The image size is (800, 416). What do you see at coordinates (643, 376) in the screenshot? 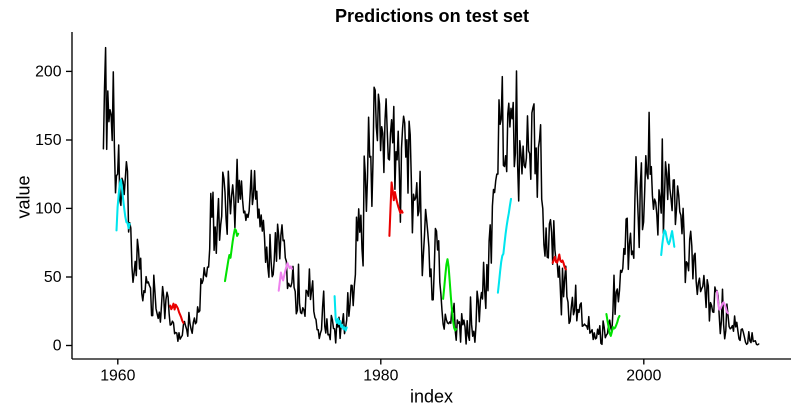
I see `svg-text: 2000` at bounding box center [643, 376].